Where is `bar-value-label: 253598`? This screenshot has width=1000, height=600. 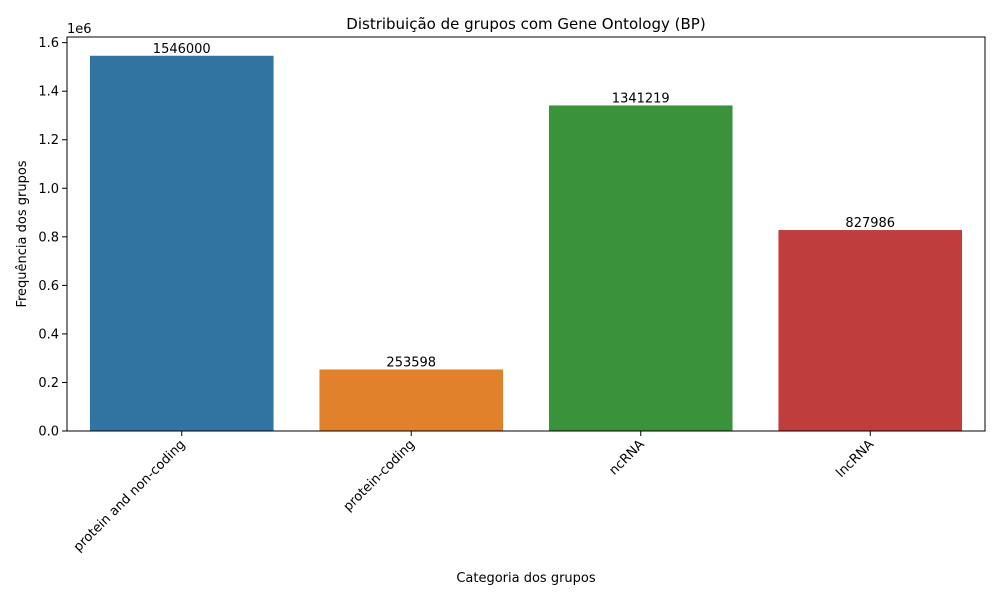 bar-value-label: 253598 is located at coordinates (411, 362).